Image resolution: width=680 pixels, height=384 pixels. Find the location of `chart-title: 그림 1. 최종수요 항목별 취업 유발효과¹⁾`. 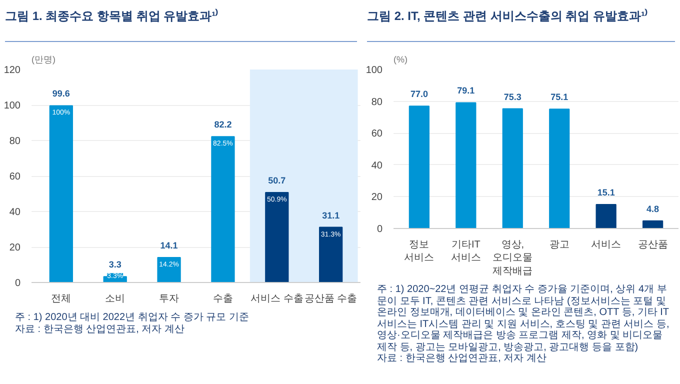

chart-title: 그림 1. 최종수요 항목별 취업 유발효과¹⁾ is located at coordinates (112, 16).